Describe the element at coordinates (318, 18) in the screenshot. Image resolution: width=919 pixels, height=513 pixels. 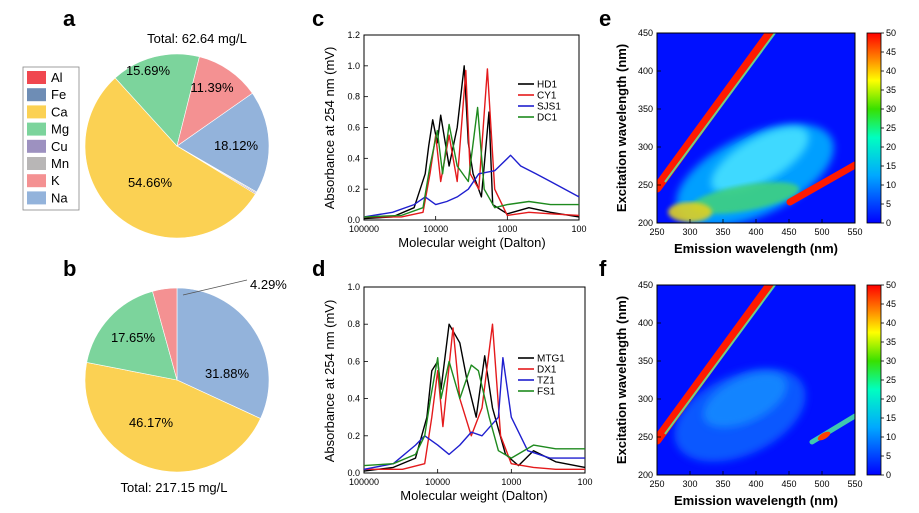
I see `panel-label-c: c` at that location.